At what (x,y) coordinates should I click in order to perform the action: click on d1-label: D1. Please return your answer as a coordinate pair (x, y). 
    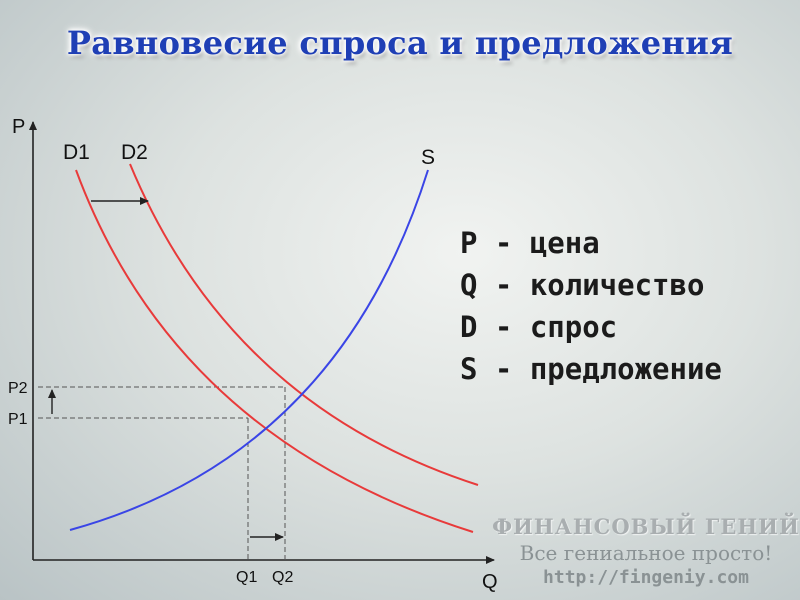
    Looking at the image, I should click on (76, 152).